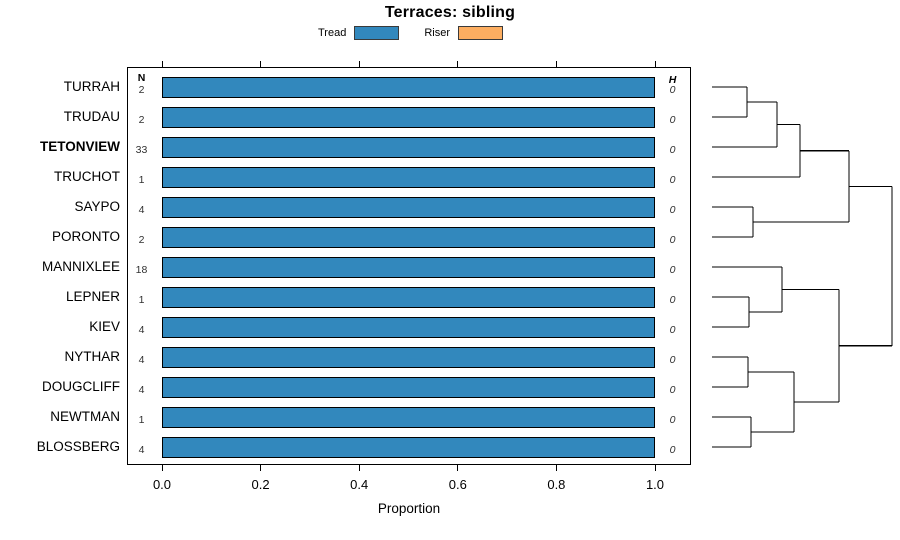 This screenshot has width=900, height=540. I want to click on x-axis-title: Proportion, so click(409, 508).